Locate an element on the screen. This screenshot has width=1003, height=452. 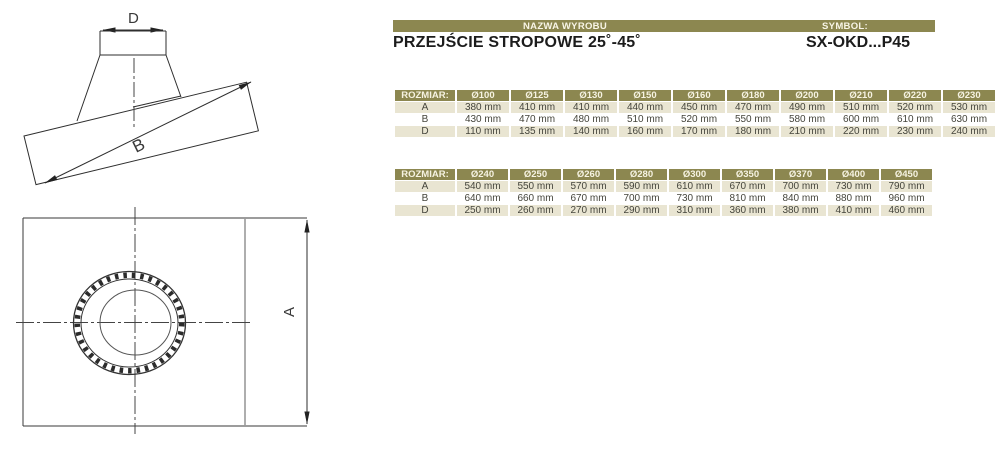
table-column-header: Ø300 is located at coordinates (694, 174).